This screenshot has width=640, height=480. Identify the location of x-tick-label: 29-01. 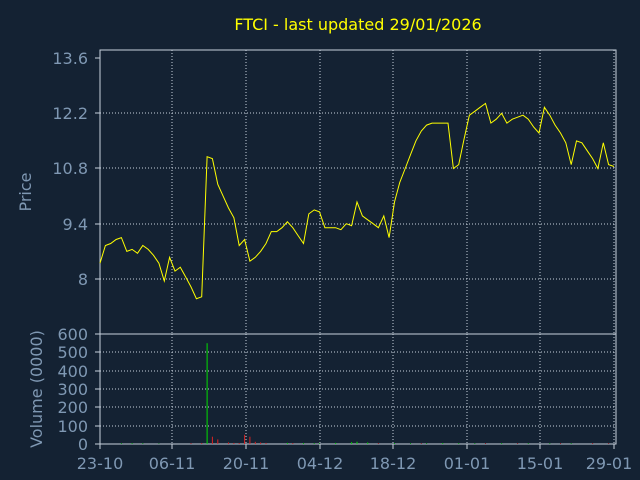
(609, 463).